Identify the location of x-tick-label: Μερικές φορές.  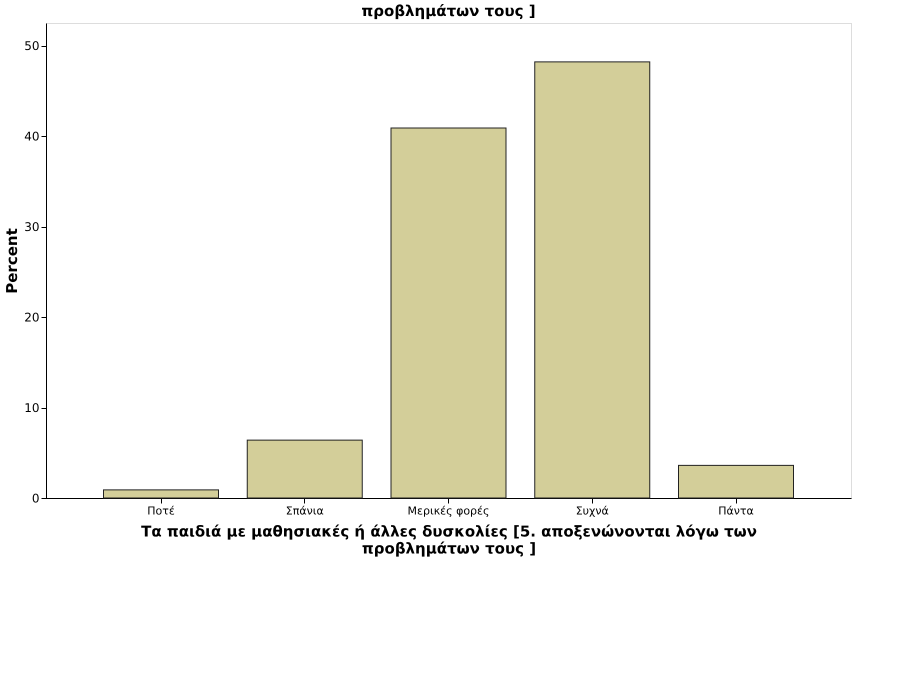
(449, 511).